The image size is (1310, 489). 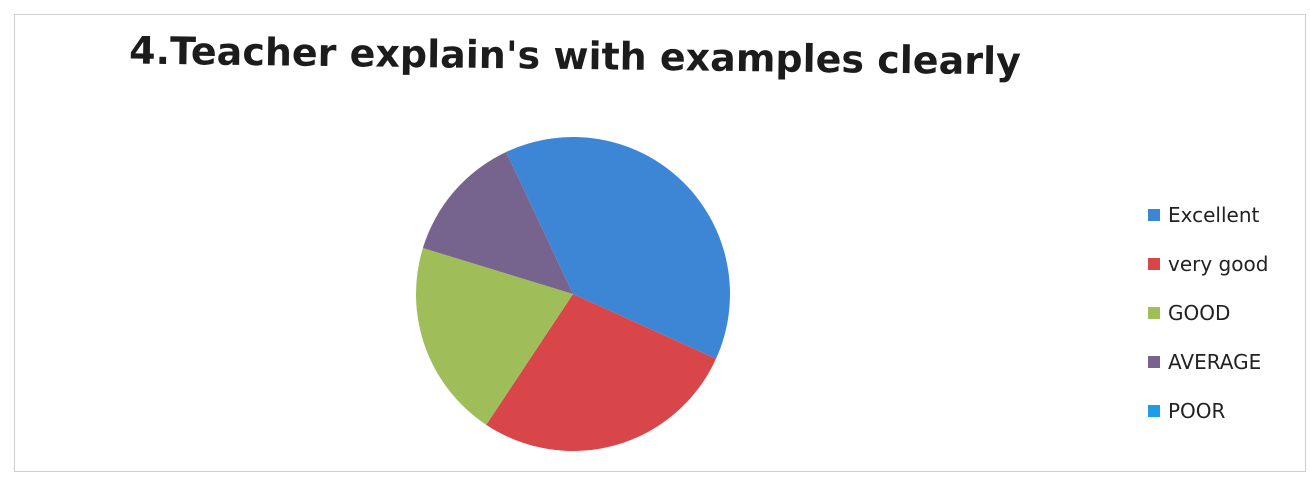 What do you see at coordinates (1215, 361) in the screenshot?
I see `legend-label-average: AVERAGE` at bounding box center [1215, 361].